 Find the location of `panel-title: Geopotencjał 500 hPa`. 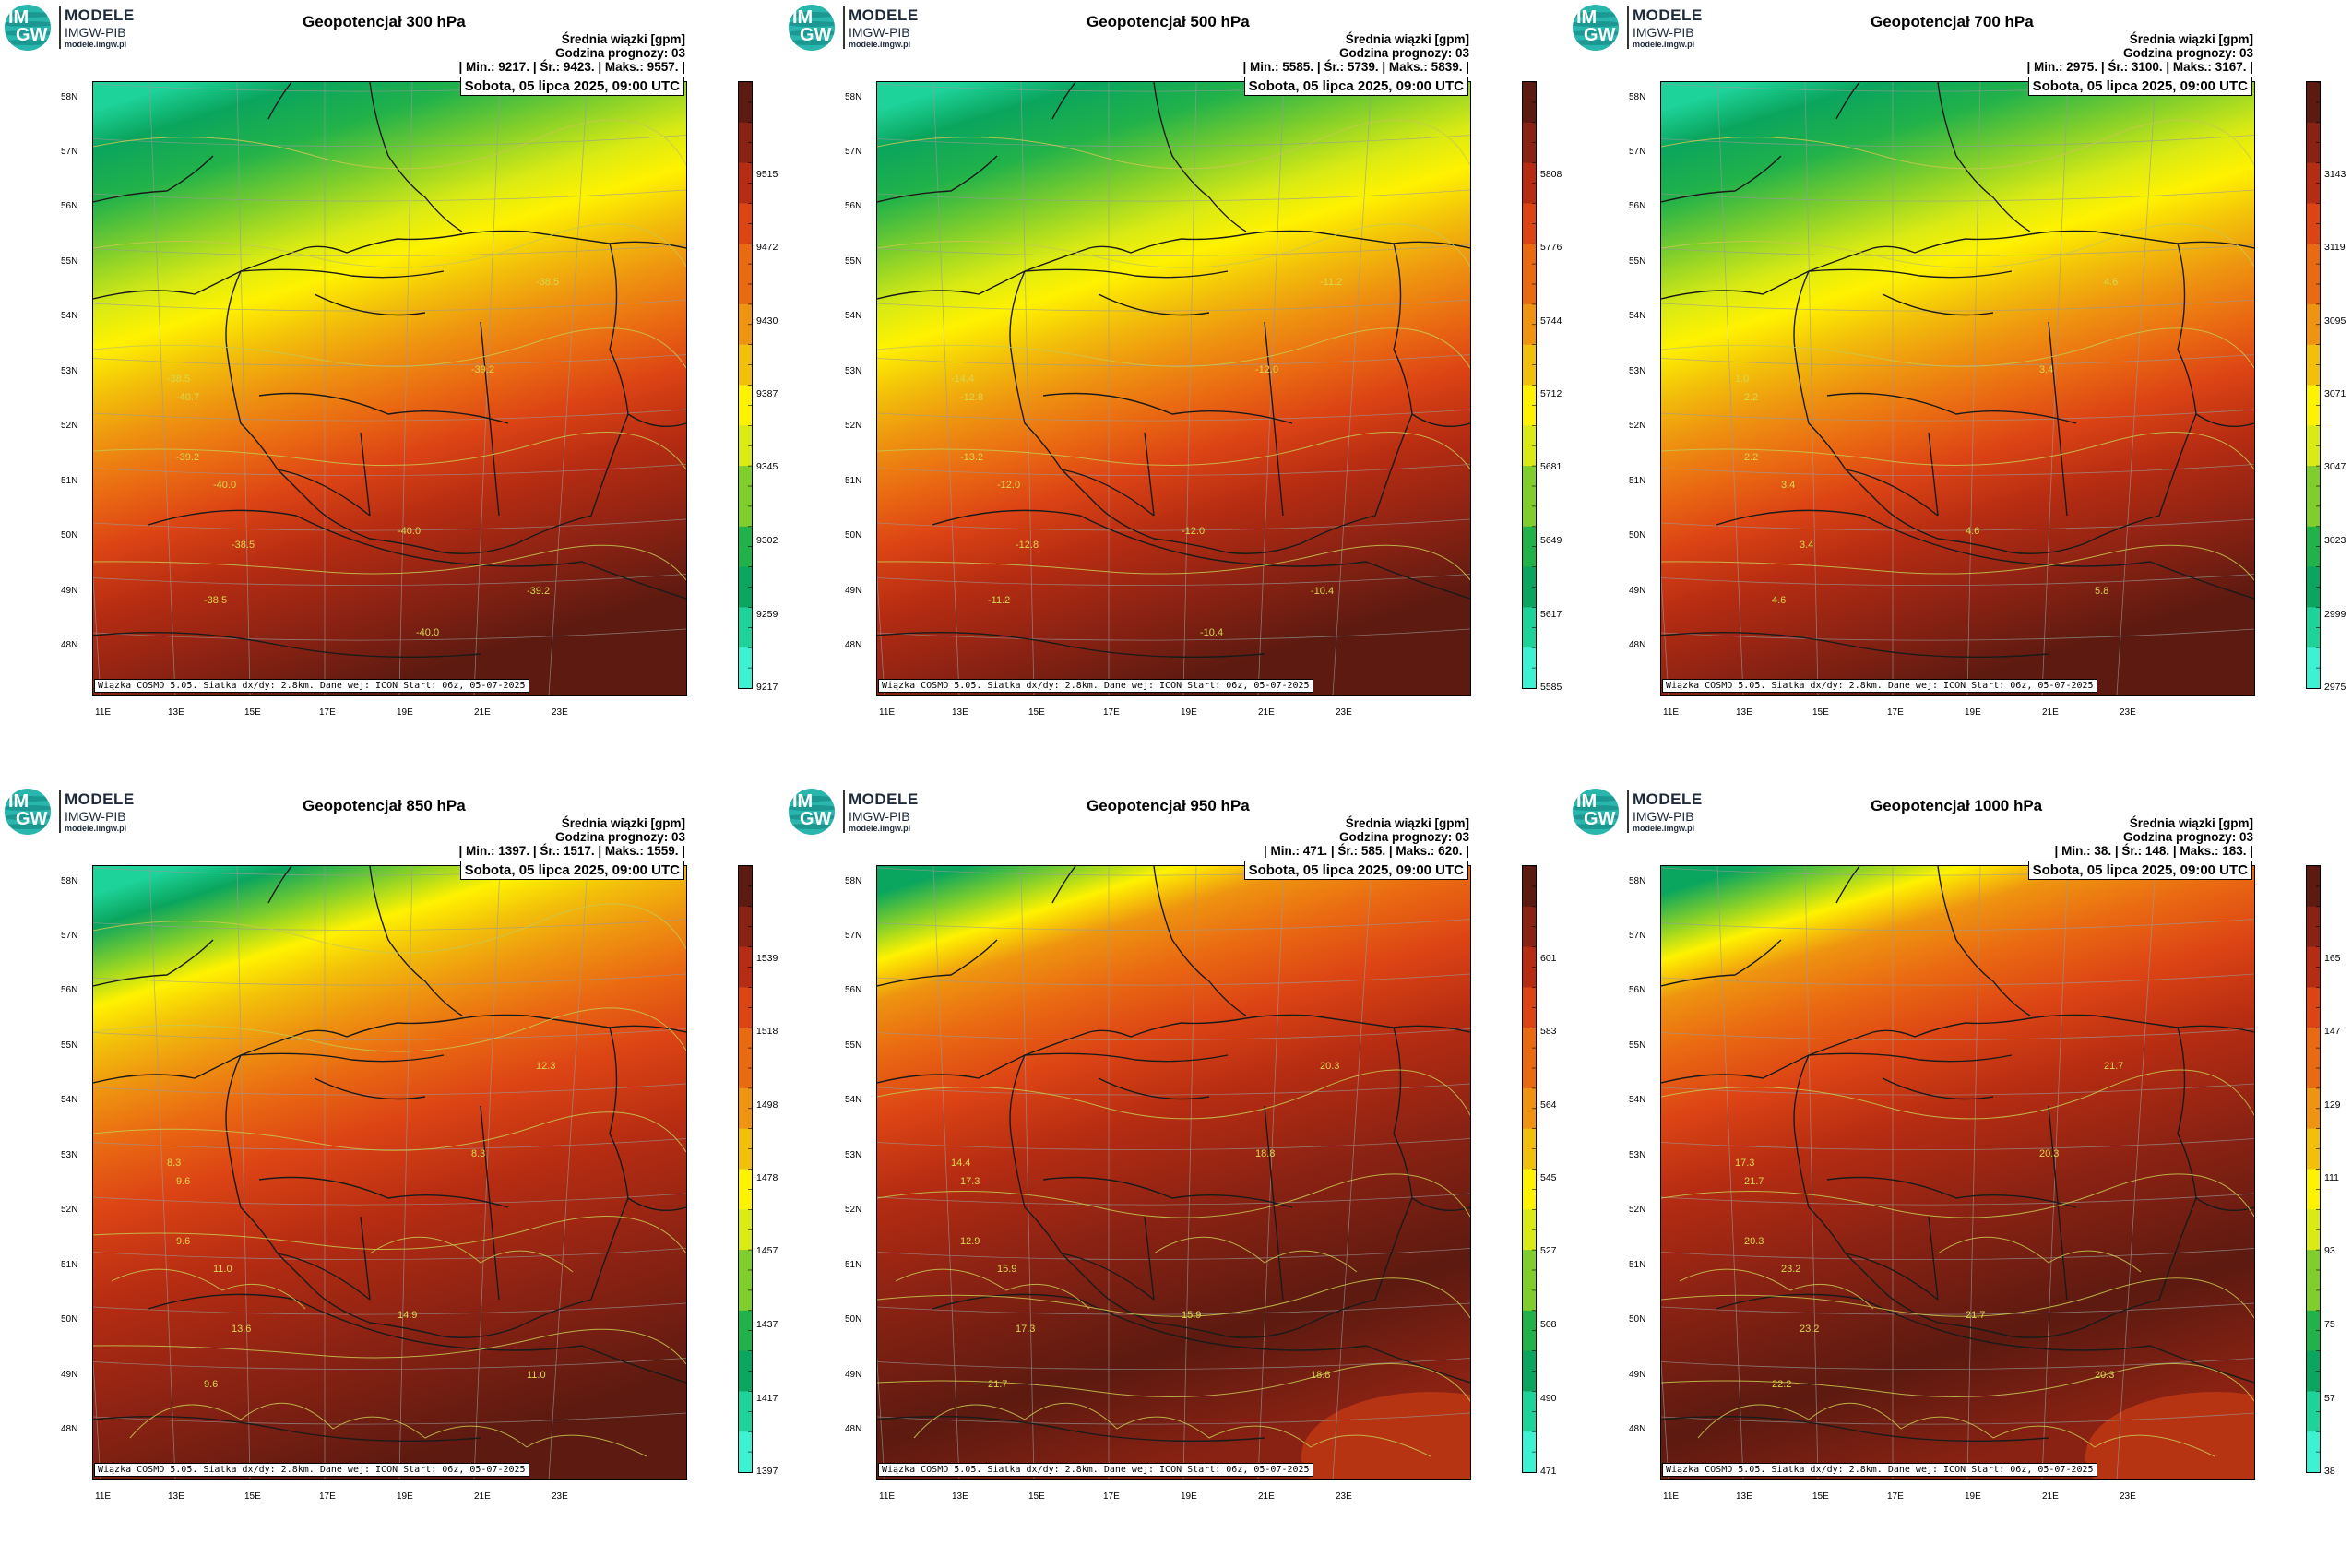

panel-title: Geopotencjał 500 hPa is located at coordinates (1168, 21).